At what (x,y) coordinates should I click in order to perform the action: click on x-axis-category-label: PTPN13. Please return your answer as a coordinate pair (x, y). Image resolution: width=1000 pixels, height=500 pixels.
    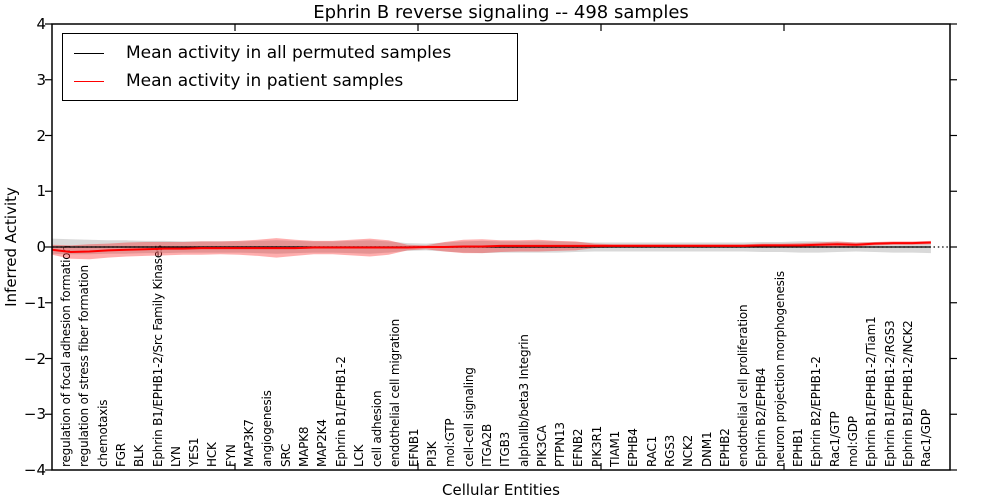
    Looking at the image, I should click on (560, 444).